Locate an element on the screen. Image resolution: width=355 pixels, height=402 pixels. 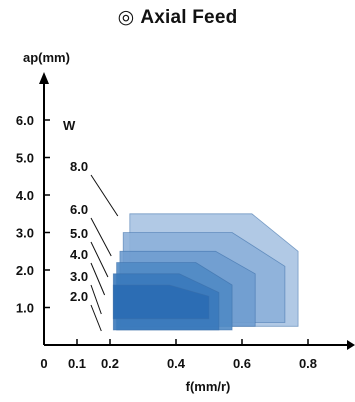
y-tick-label: 6.0 is located at coordinates (25, 120).